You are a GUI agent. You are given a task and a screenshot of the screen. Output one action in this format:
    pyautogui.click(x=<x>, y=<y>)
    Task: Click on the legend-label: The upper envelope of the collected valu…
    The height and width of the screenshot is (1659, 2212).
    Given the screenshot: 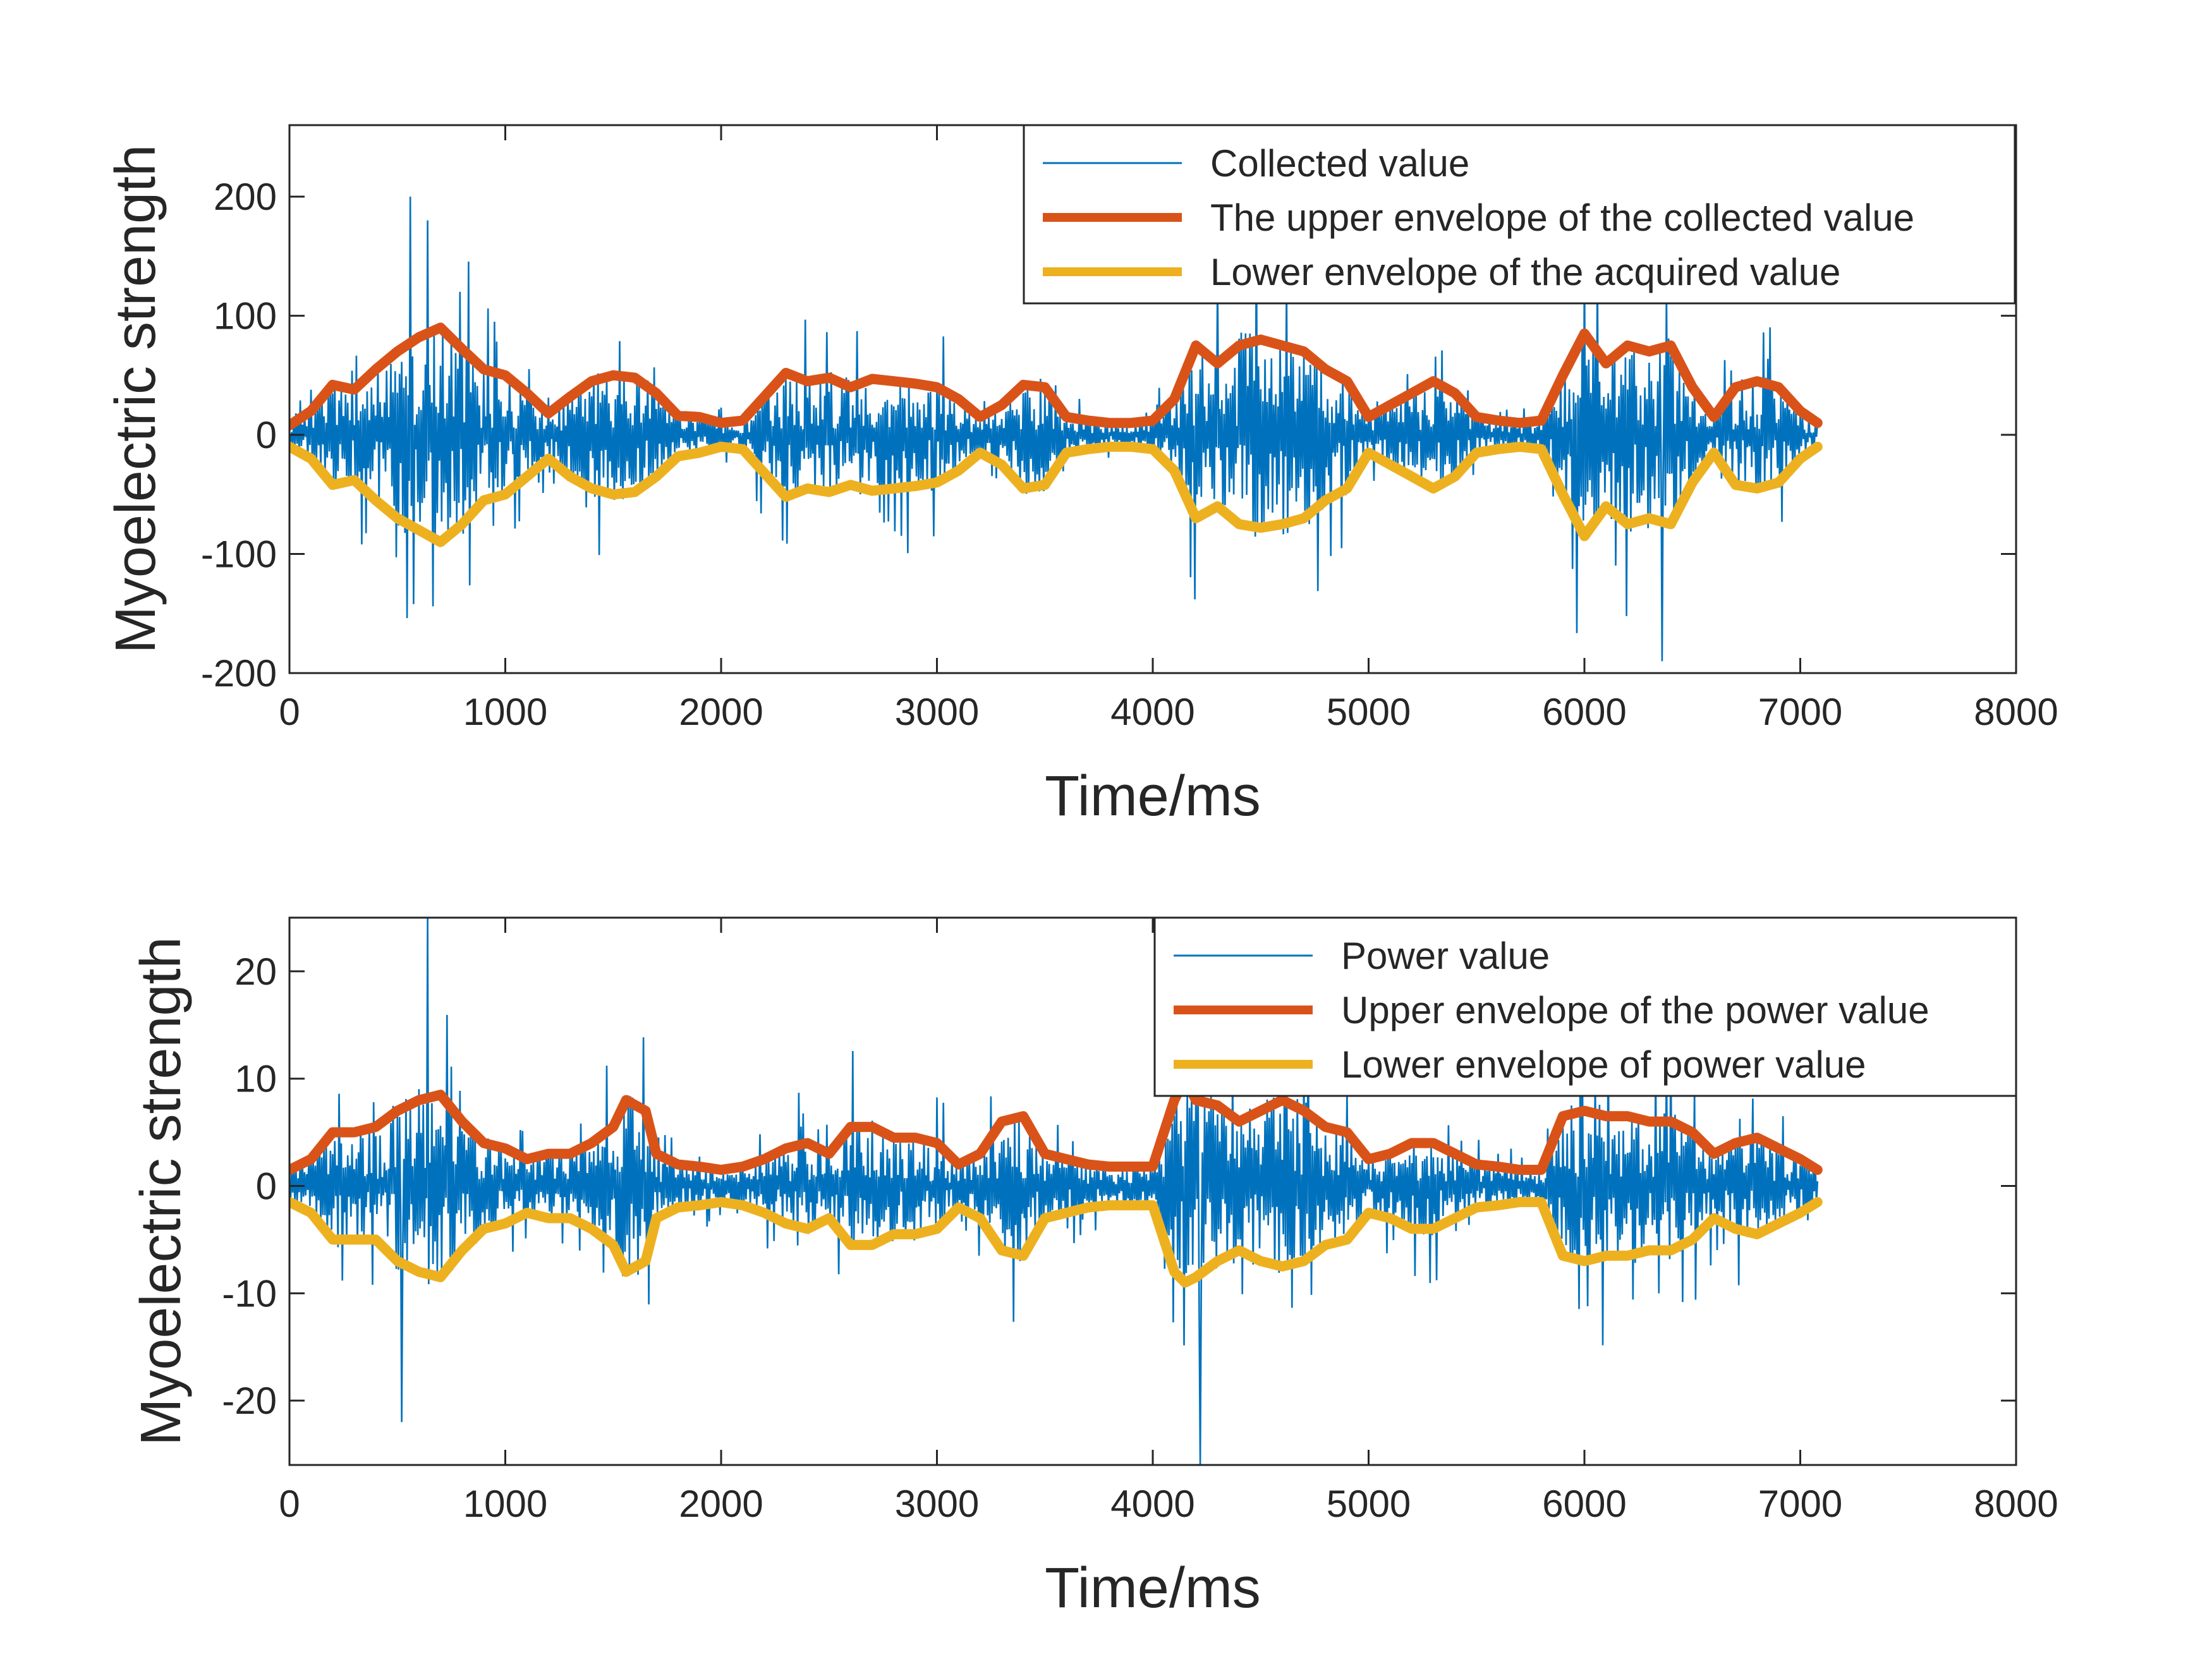 What is the action you would take?
    pyautogui.click(x=1562, y=218)
    